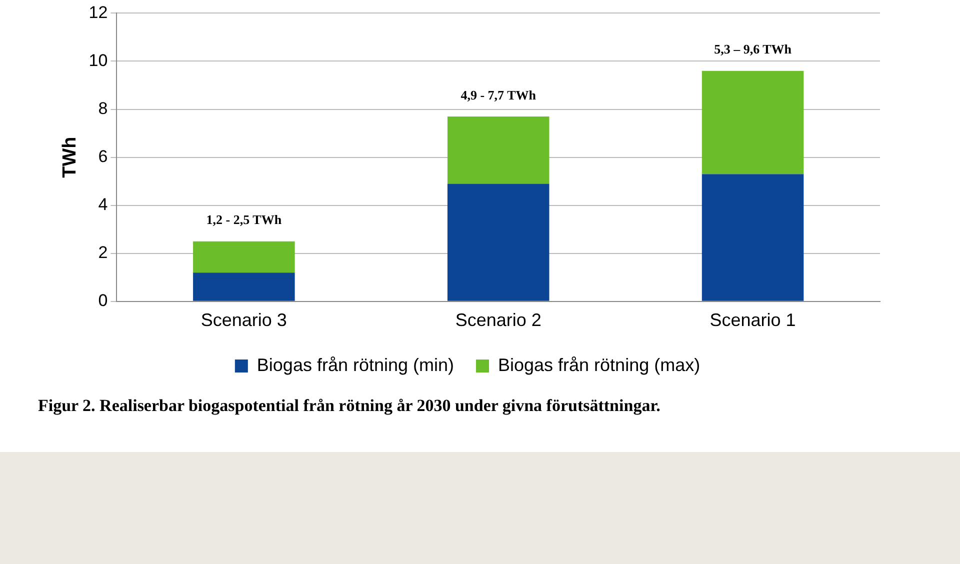 The width and height of the screenshot is (960, 564). I want to click on x-tick-label: Scenario 3, so click(243, 320).